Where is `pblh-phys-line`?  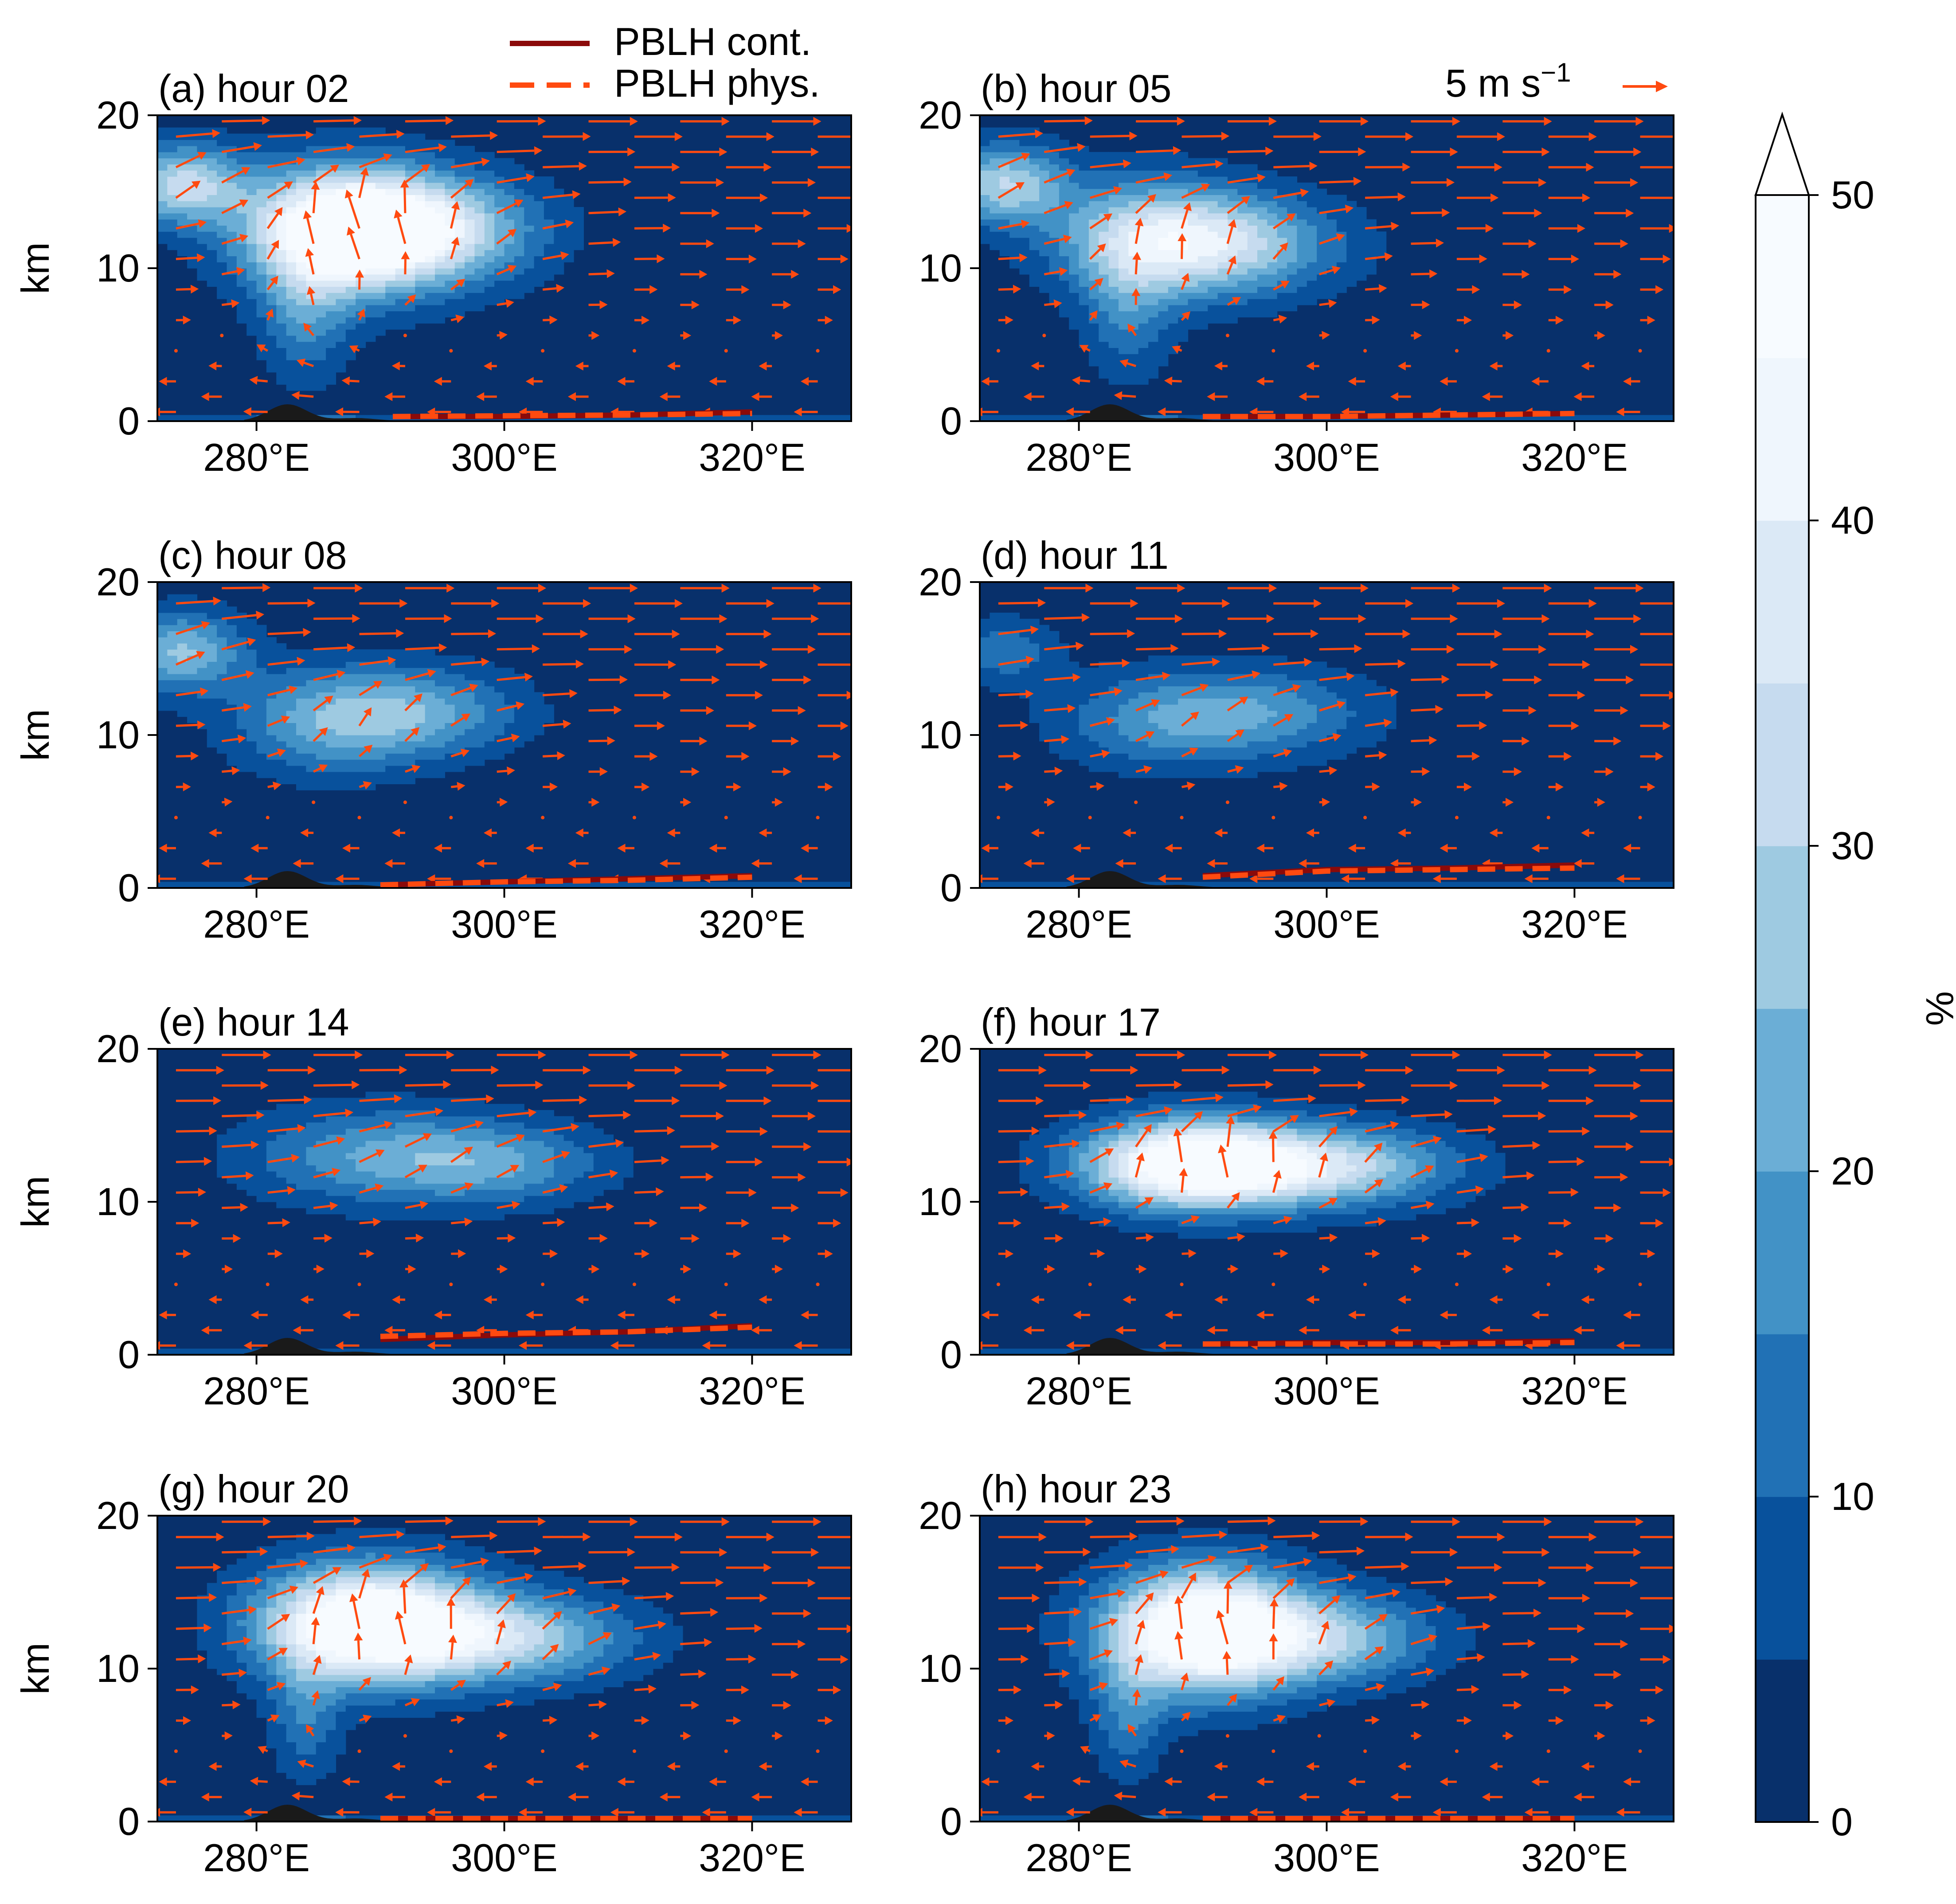 pblh-phys-line is located at coordinates (1389, 415).